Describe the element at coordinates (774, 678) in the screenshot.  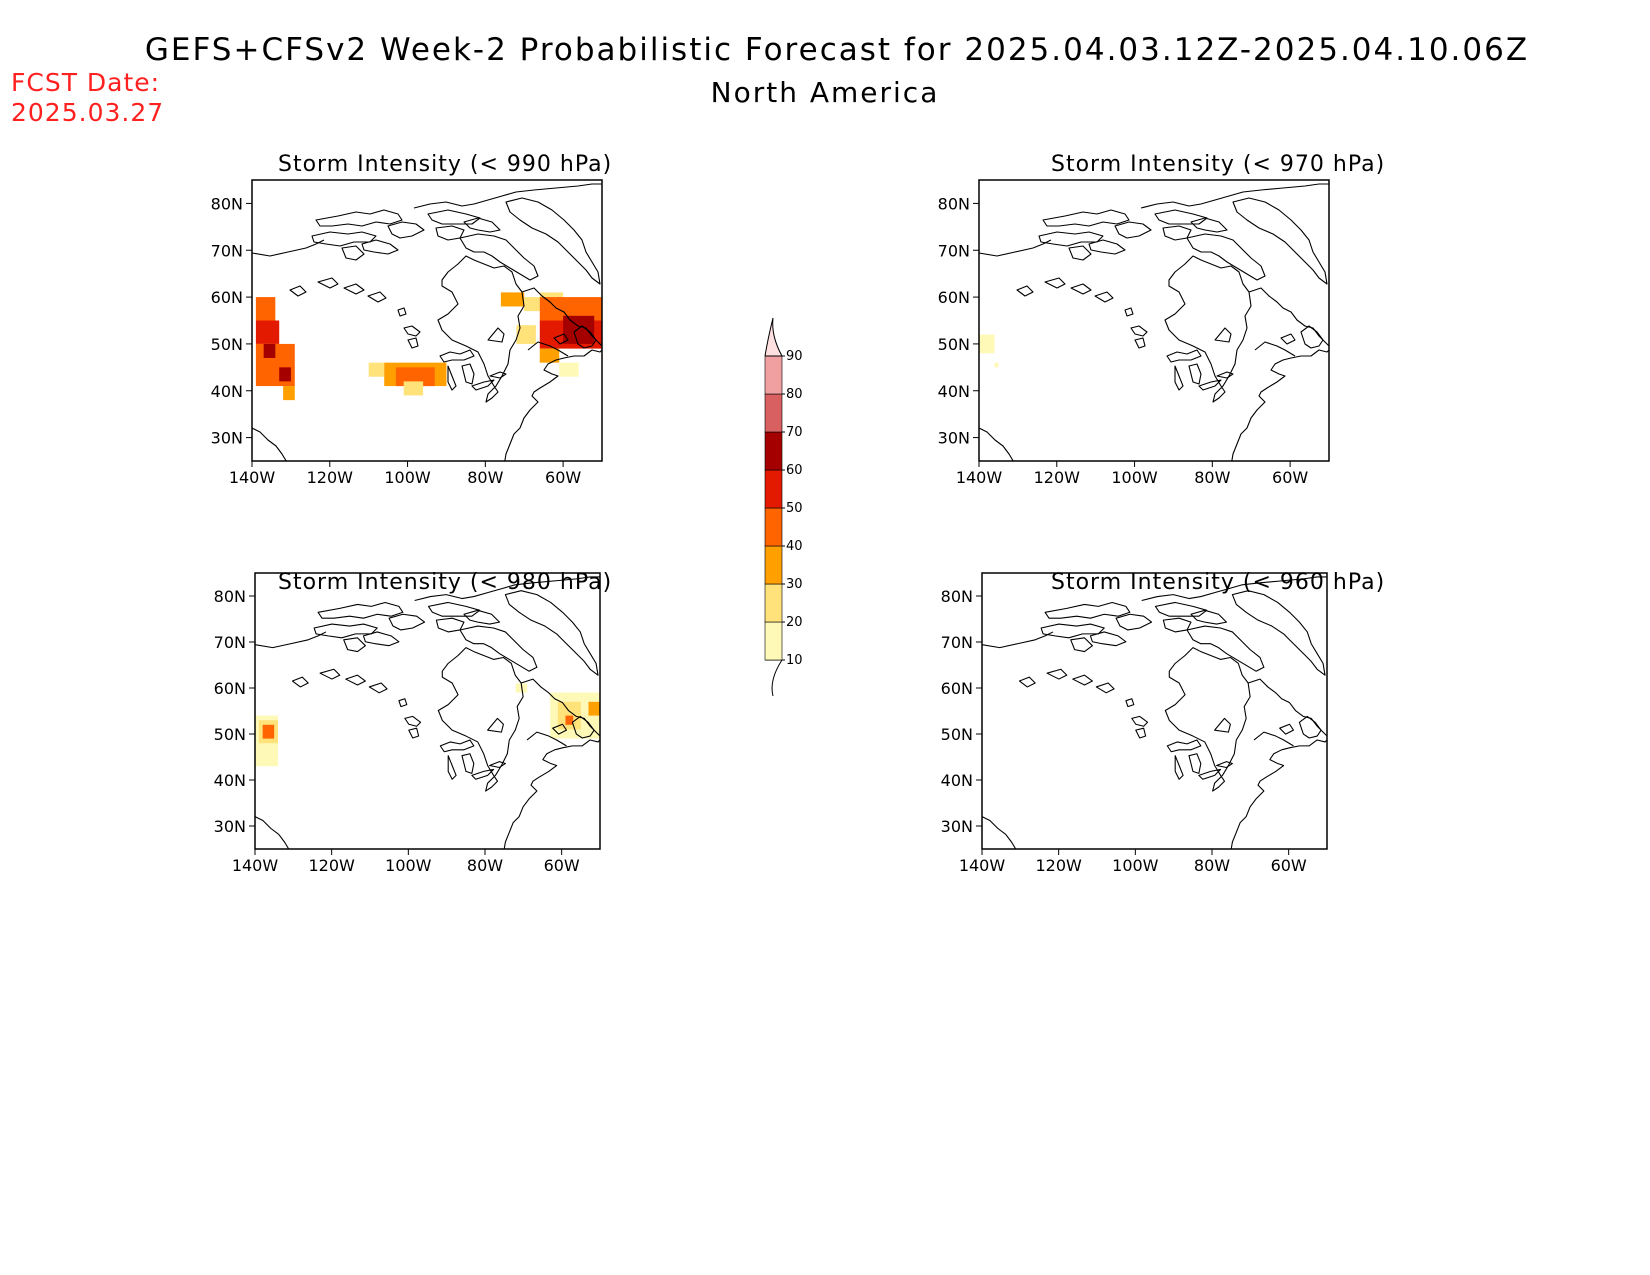
I see `colorbar-bottom-tip` at that location.